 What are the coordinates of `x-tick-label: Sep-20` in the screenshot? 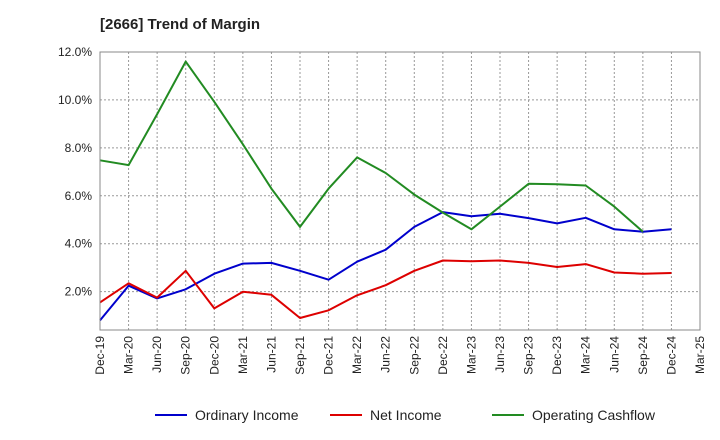 It's located at (186, 355).